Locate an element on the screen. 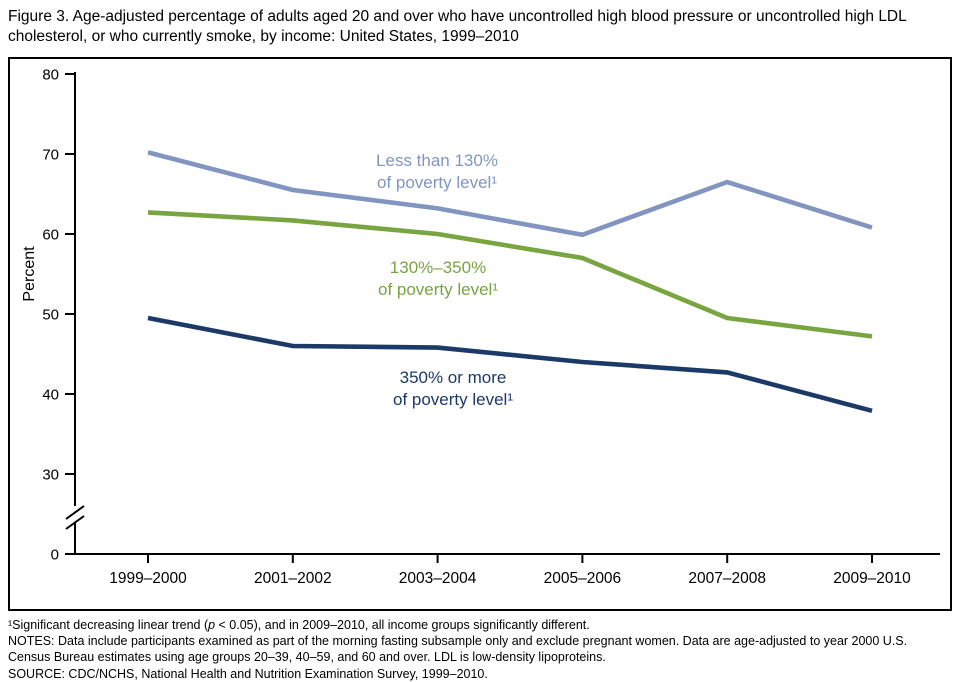 The width and height of the screenshot is (960, 682). y-tick-label: 80 is located at coordinates (50, 74).